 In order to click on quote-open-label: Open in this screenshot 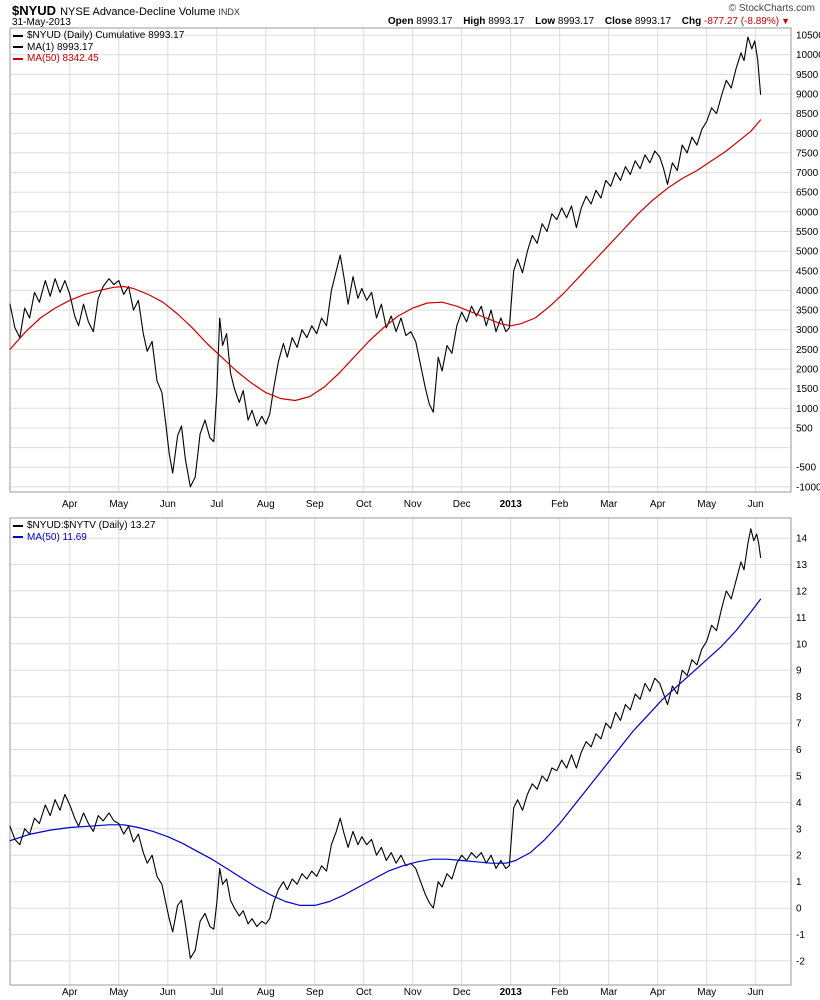, I will do `click(400, 21)`.